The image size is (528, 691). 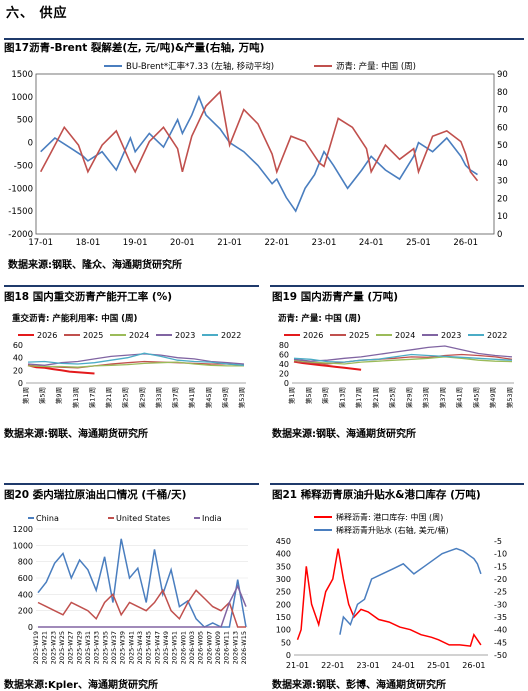 What do you see at coordinates (75, 318) in the screenshot?
I see `chart-subtitle: 重交沥青: 产能利用率: 中国 (周)` at bounding box center [75, 318].